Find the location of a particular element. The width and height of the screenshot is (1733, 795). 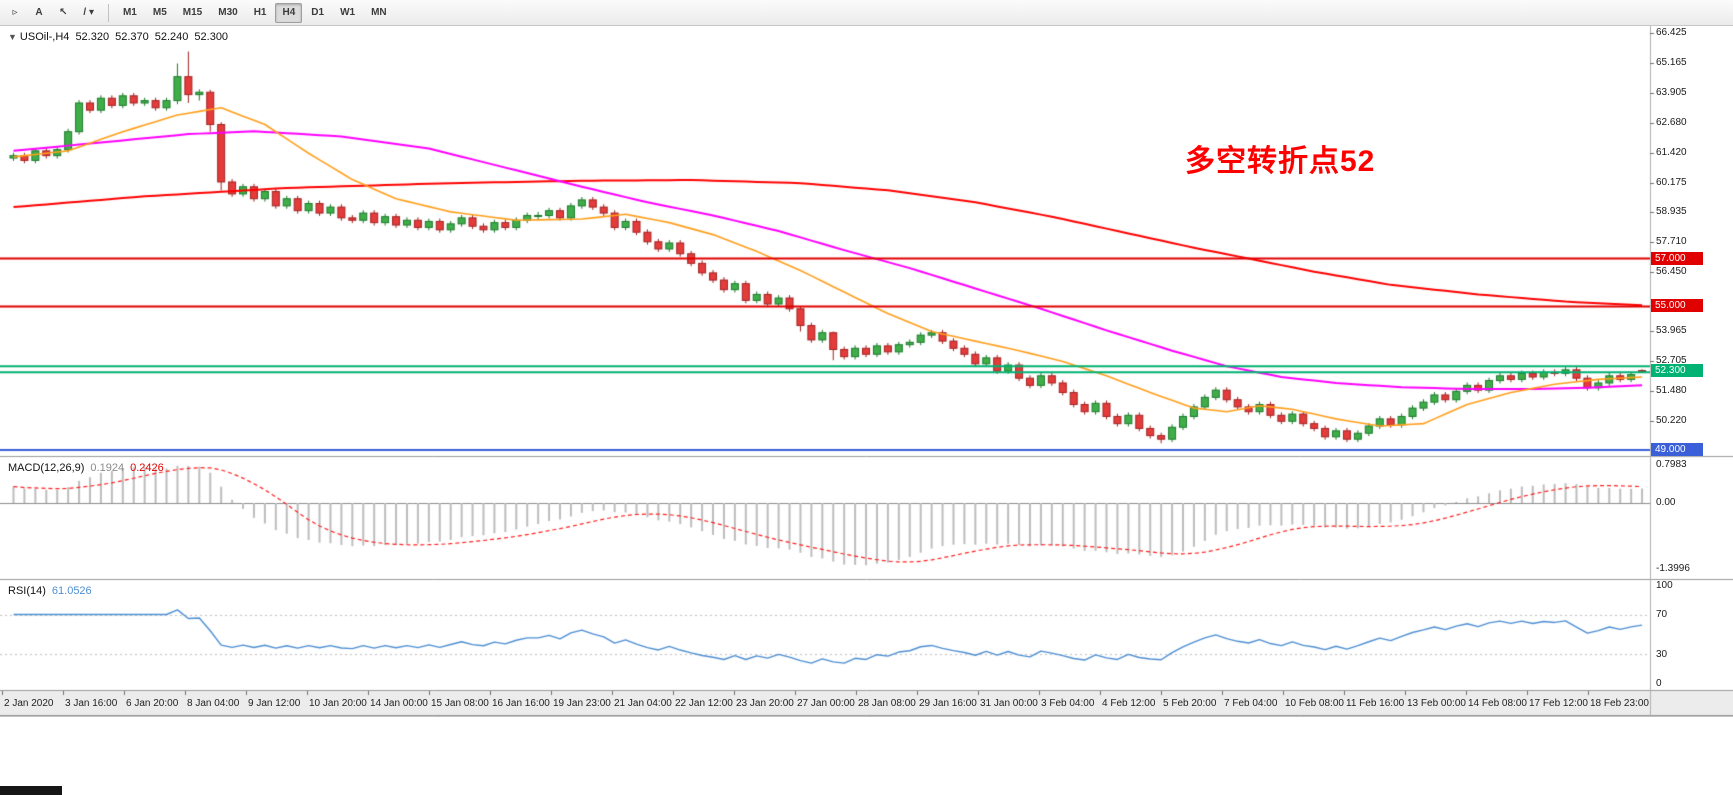

price-label-57.000: 57.000 is located at coordinates (1677, 258).